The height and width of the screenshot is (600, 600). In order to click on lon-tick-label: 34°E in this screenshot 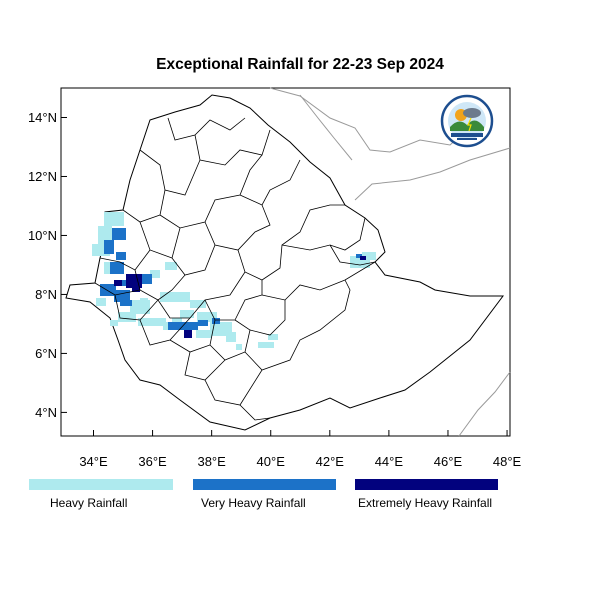, I will do `click(93, 461)`.